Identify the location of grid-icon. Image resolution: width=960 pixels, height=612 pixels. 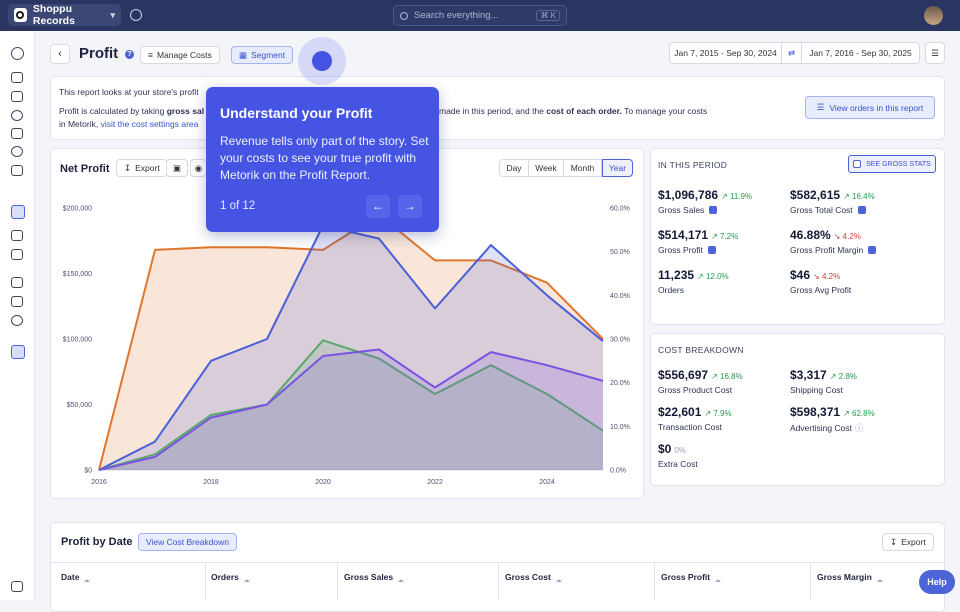
(17, 254).